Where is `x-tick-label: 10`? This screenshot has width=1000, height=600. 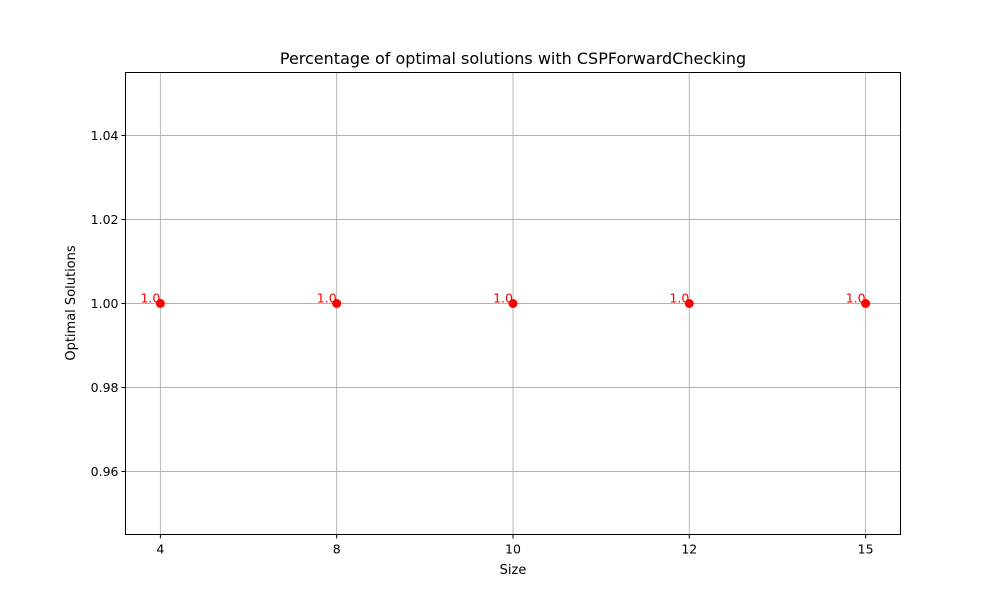 x-tick-label: 10 is located at coordinates (513, 549).